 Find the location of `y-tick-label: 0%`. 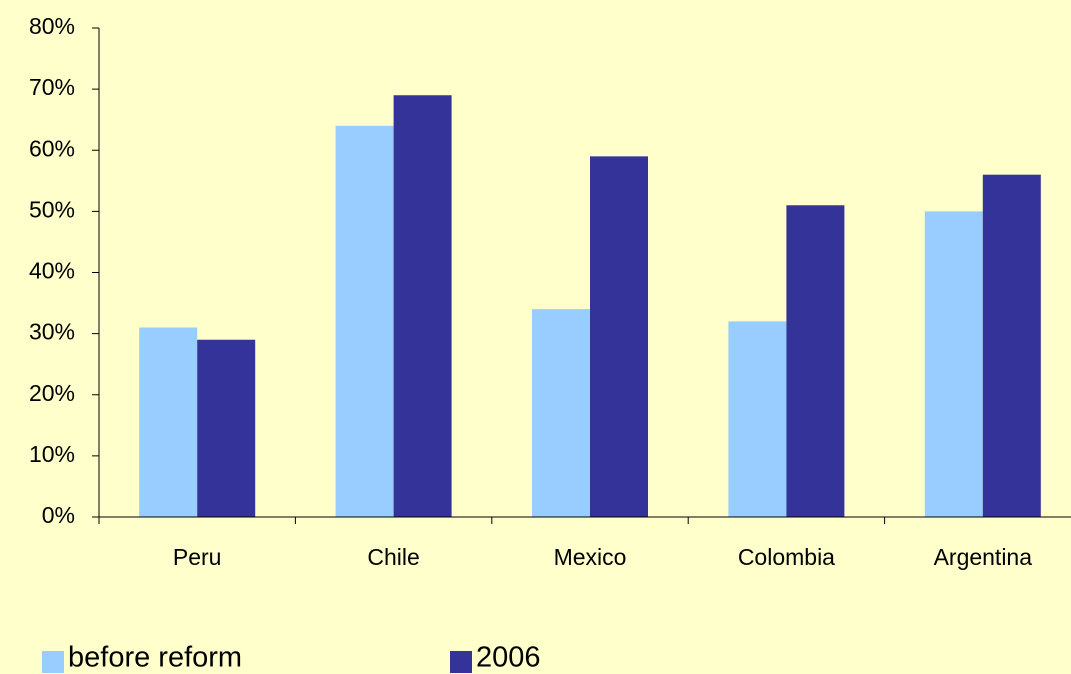

y-tick-label: 0% is located at coordinates (58, 515).